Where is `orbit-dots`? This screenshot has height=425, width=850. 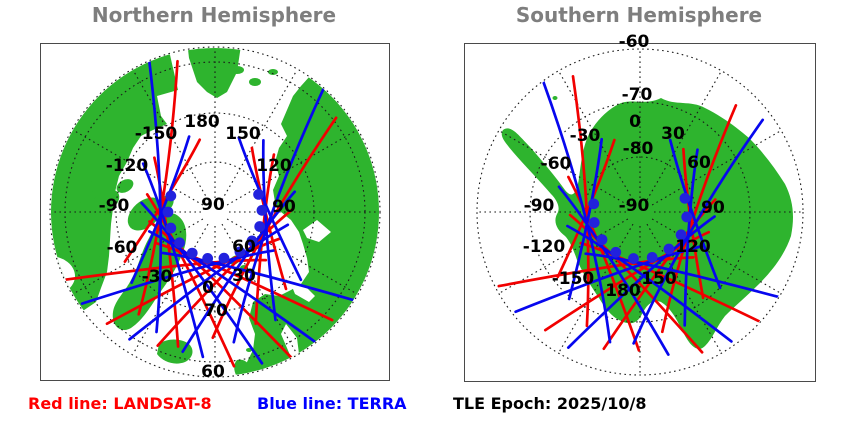 orbit-dots is located at coordinates (215, 226).